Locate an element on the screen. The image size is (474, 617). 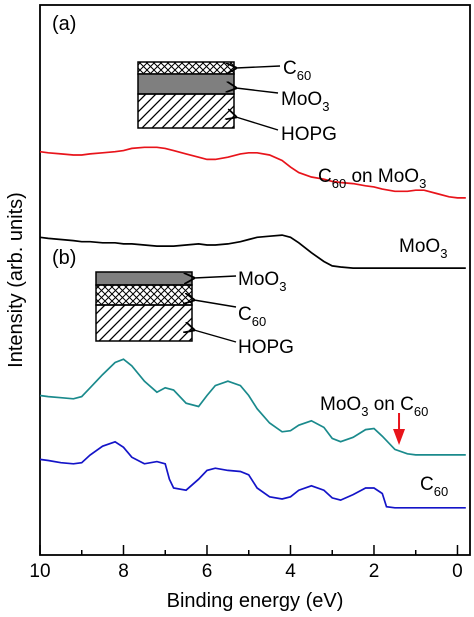
panel-a-layer-label-c60: C60 is located at coordinates (297, 70).